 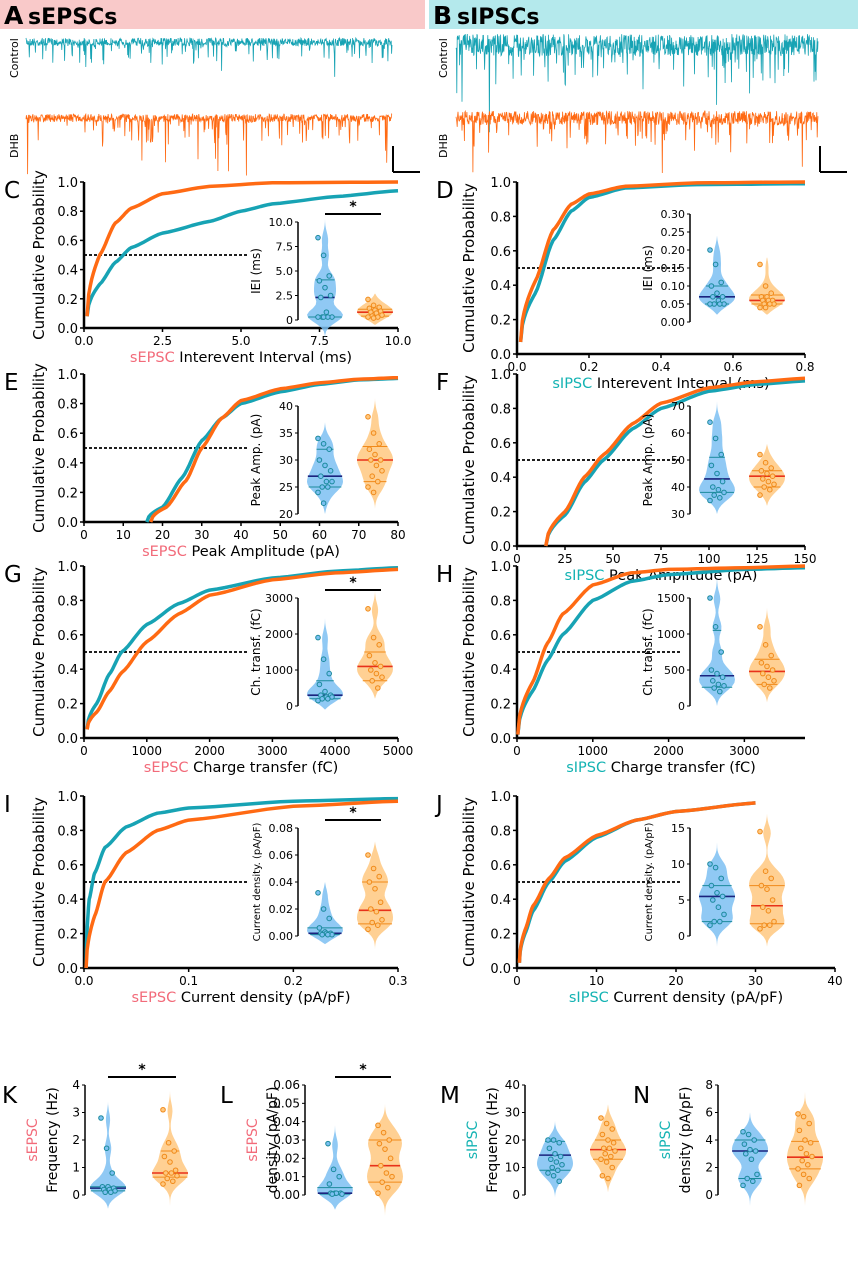 What do you see at coordinates (805, 559) in the screenshot?
I see `panel-f-x-tick-label: 150` at bounding box center [805, 559].